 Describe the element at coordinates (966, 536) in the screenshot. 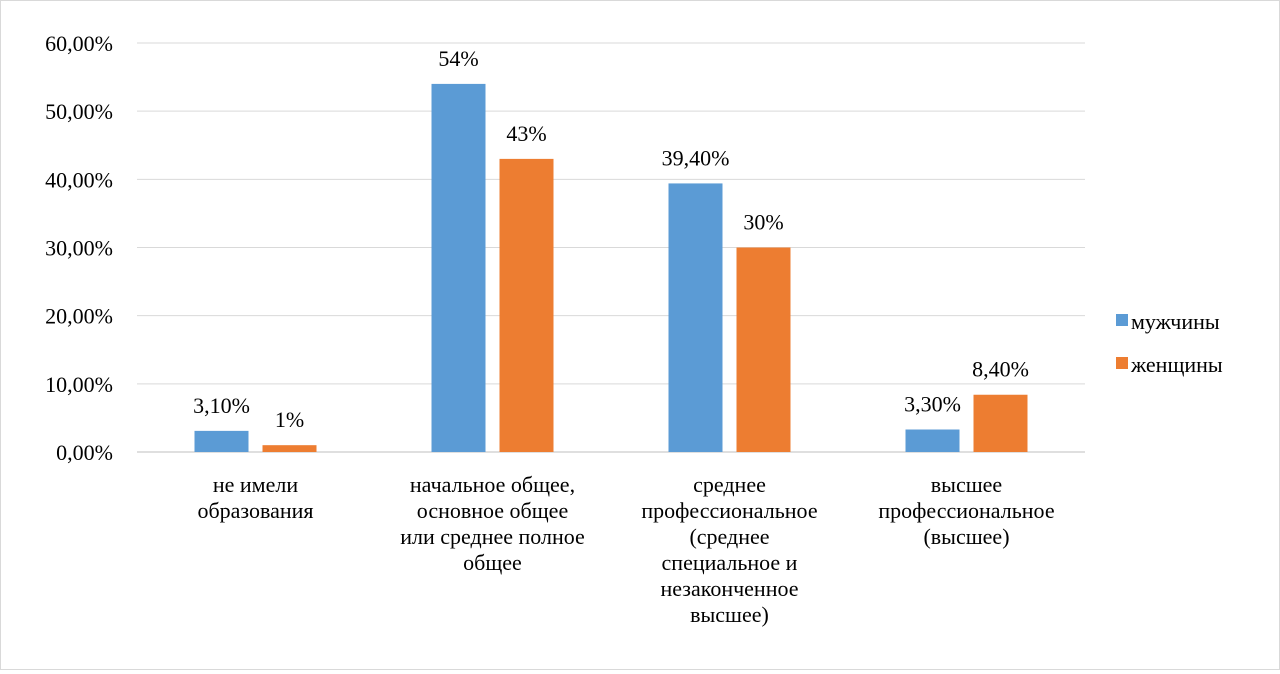

I see `category-label: (высшее)` at that location.